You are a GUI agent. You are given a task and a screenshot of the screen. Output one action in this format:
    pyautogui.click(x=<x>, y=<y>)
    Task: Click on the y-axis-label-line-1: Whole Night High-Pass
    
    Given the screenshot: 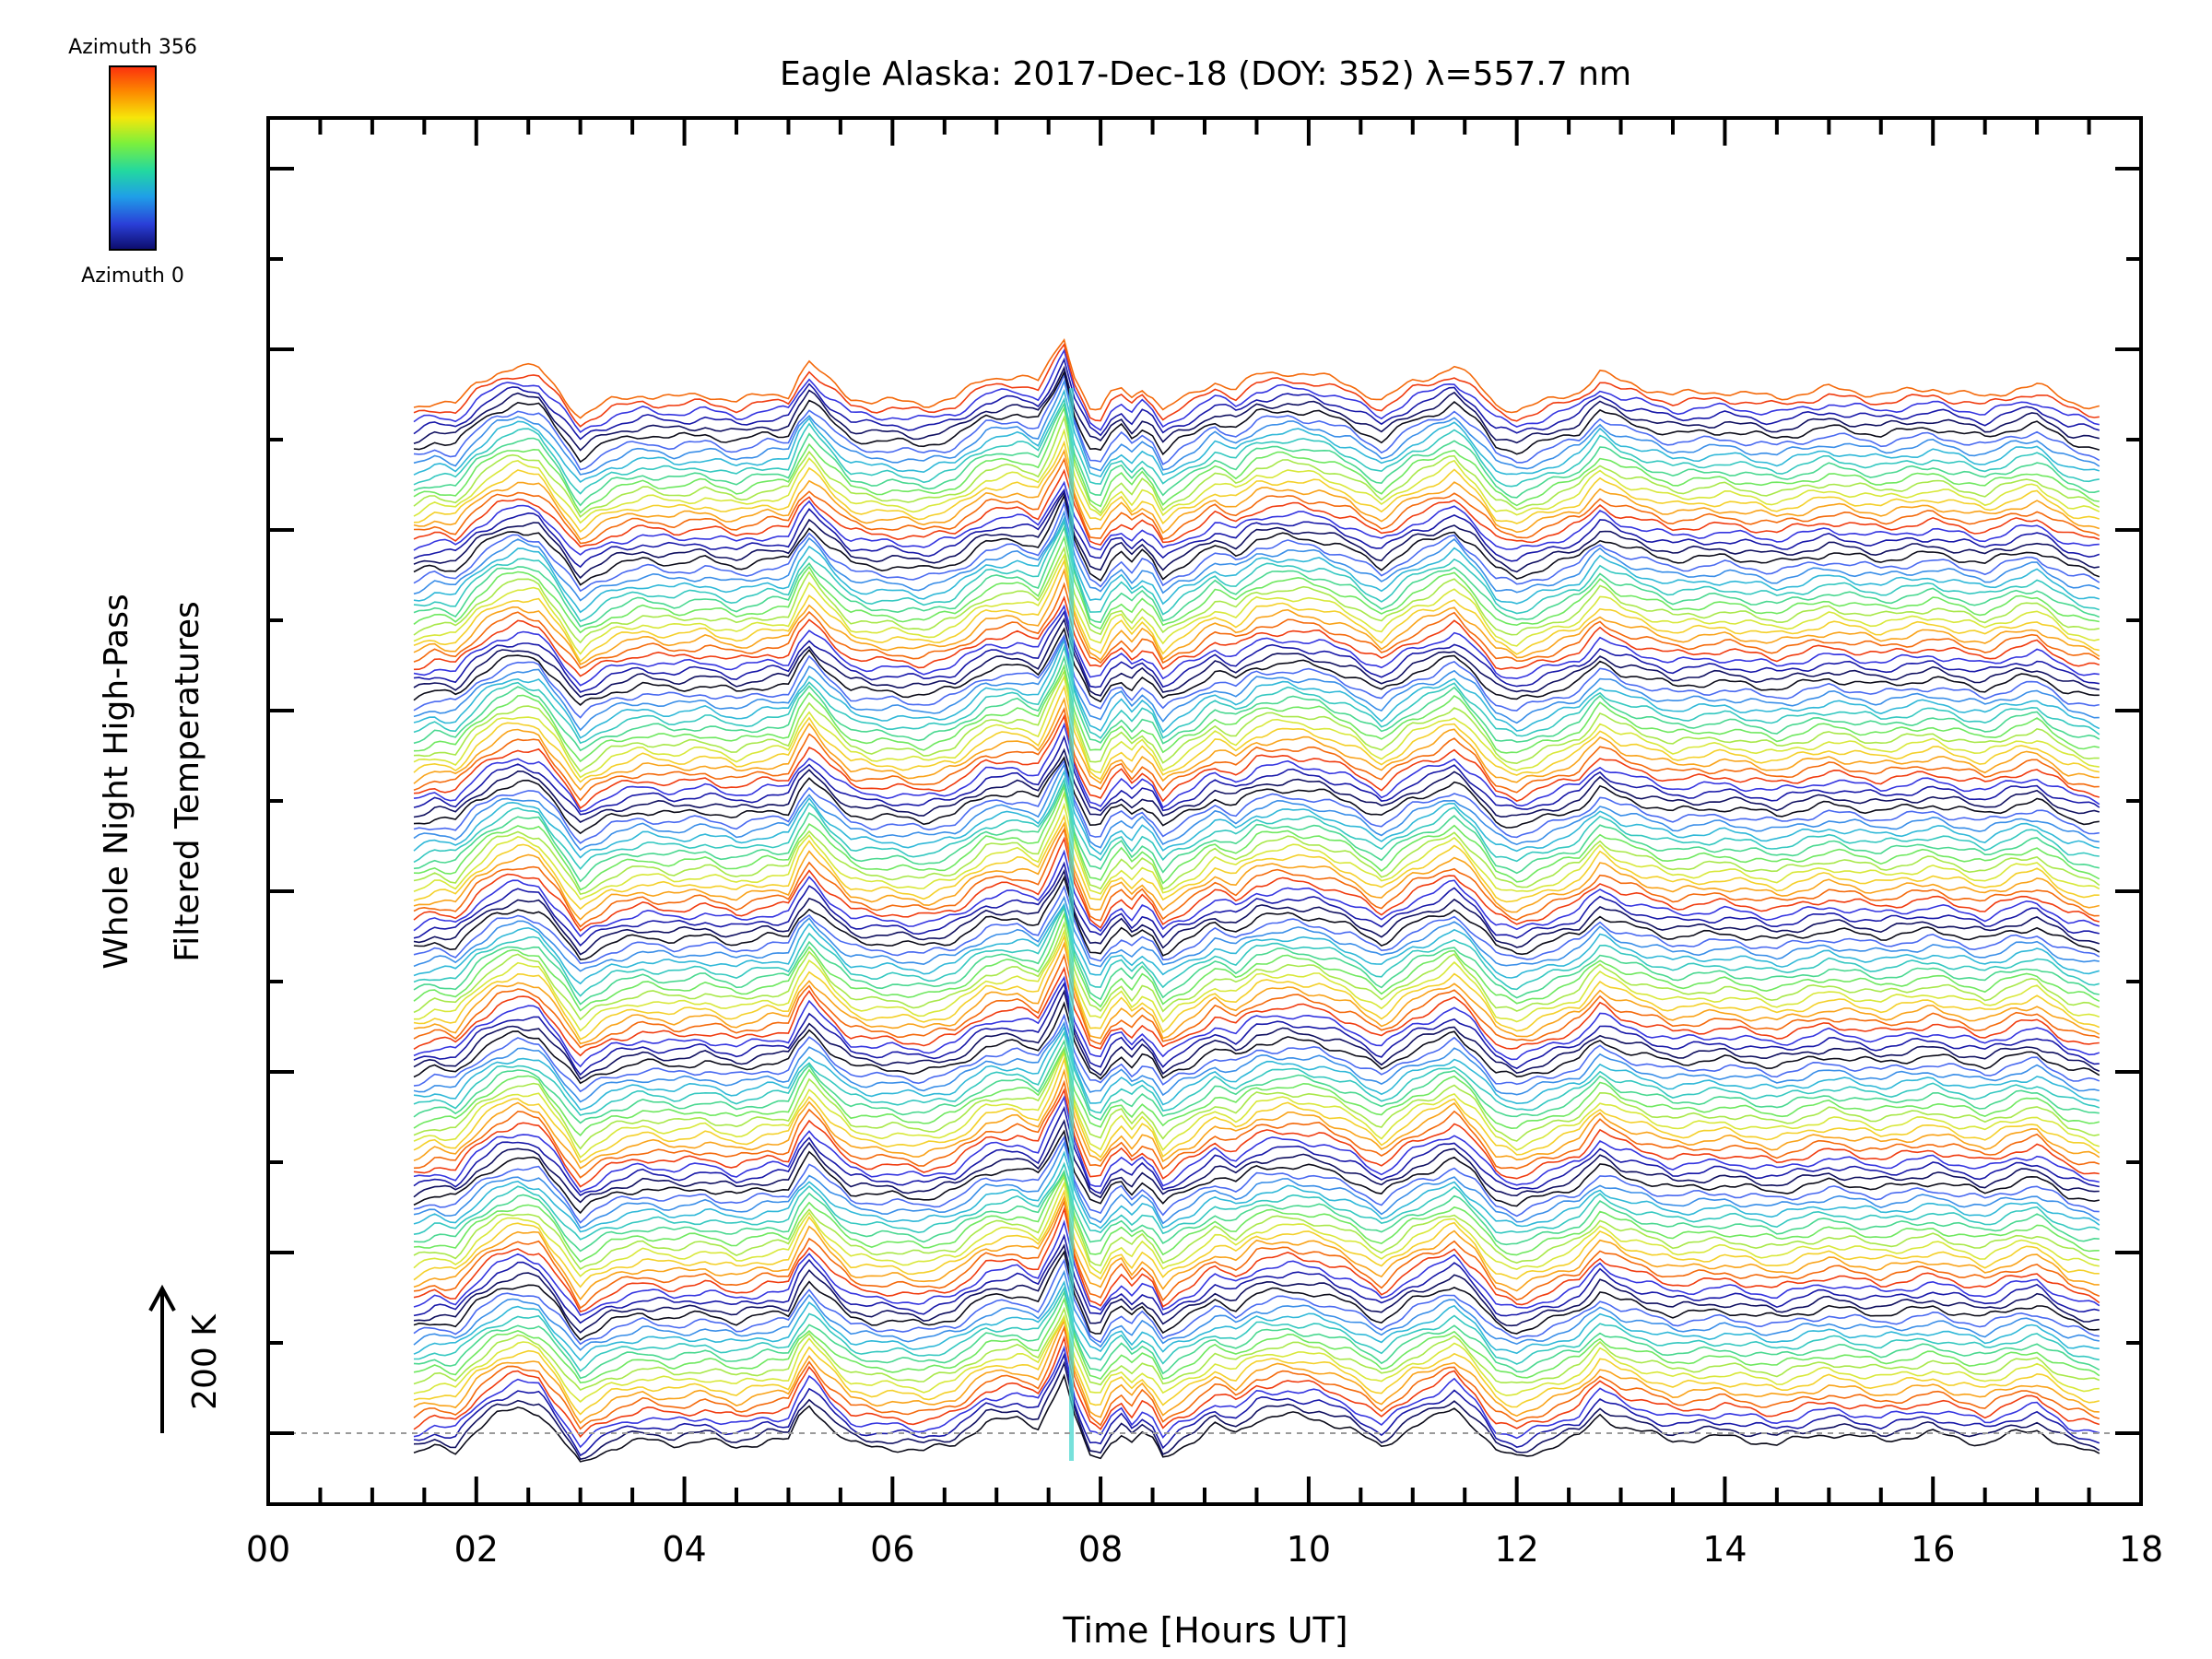 What is the action you would take?
    pyautogui.click(x=116, y=782)
    